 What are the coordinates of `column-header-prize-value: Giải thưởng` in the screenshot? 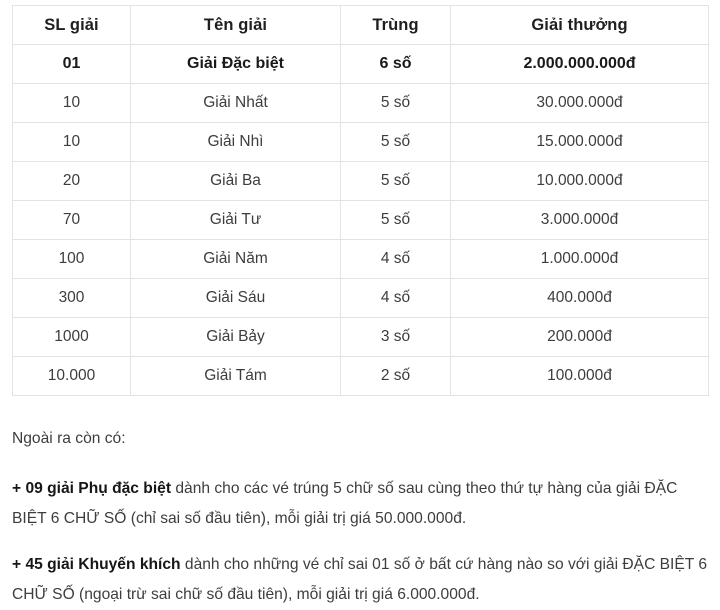 It's located at (579, 25).